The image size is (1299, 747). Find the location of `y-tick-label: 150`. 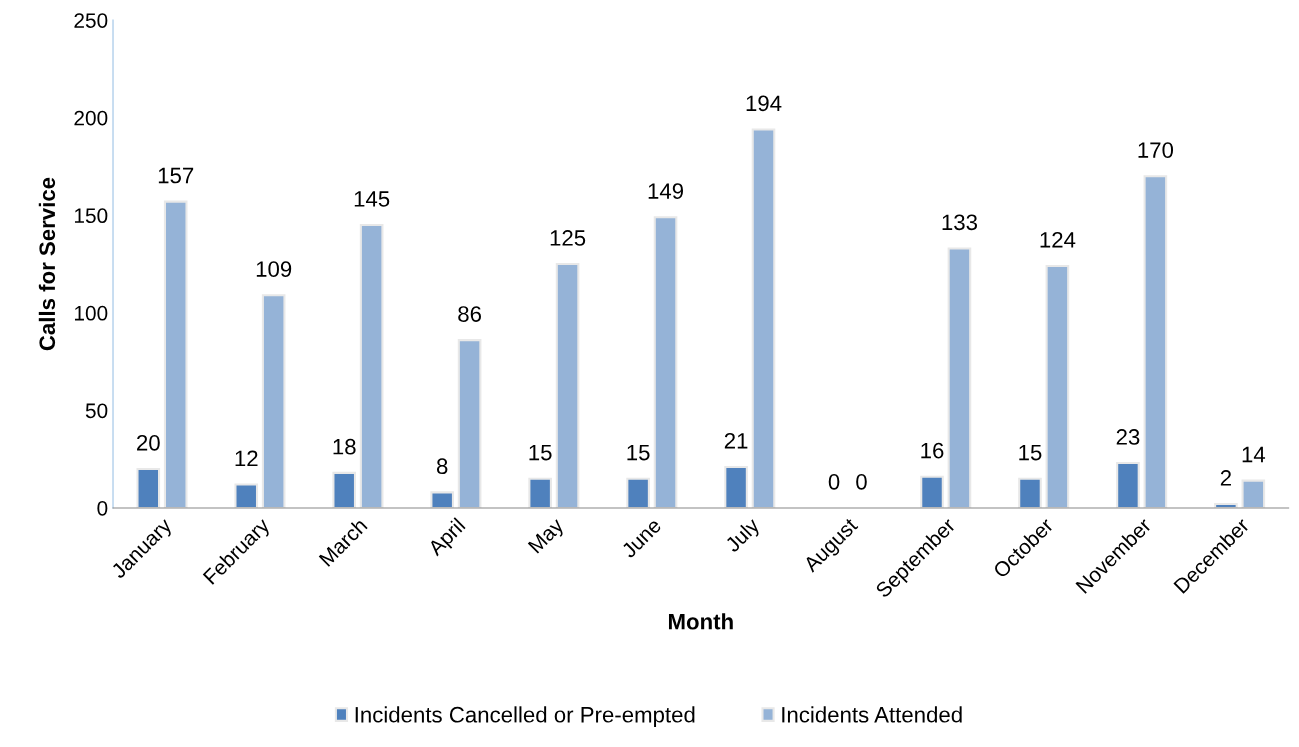

y-tick-label: 150 is located at coordinates (91, 216).